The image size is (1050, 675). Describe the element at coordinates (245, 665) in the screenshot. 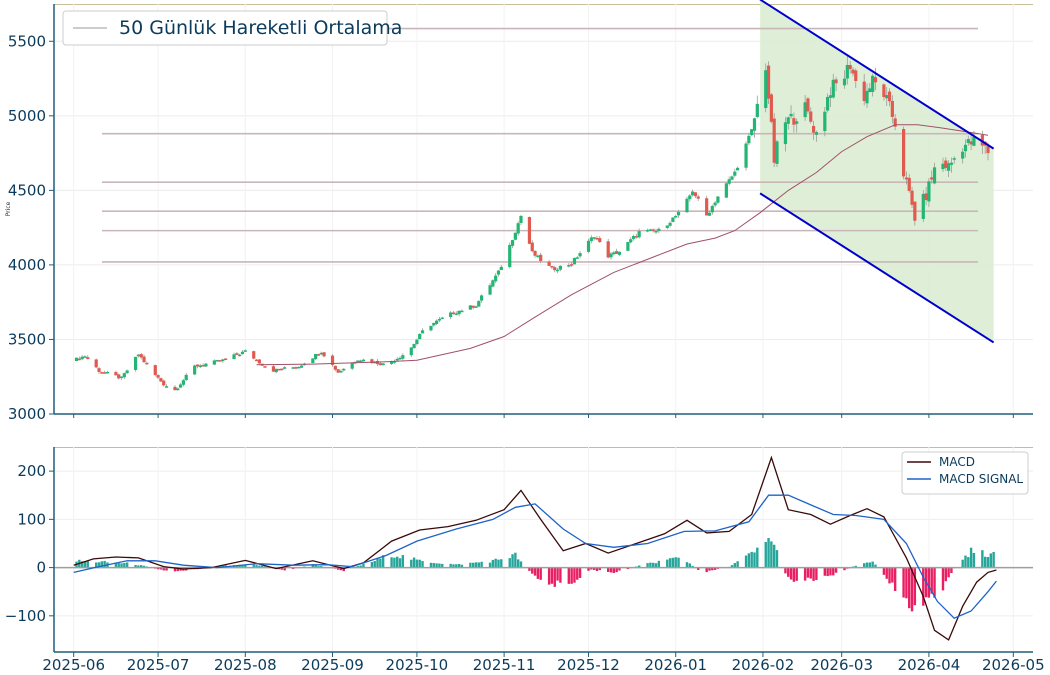

I see `macd-xtick-label: 2025-08` at that location.